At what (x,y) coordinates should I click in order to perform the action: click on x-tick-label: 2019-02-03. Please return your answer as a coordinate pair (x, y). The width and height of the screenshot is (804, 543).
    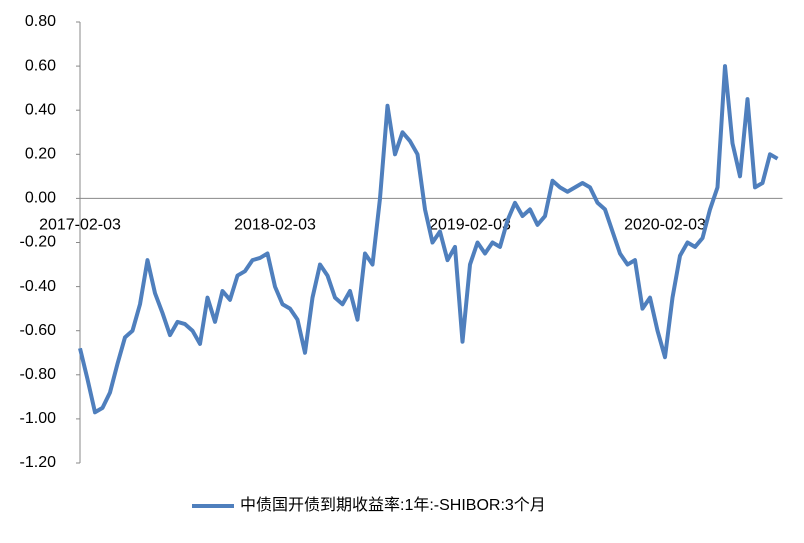
    Looking at the image, I should click on (470, 225).